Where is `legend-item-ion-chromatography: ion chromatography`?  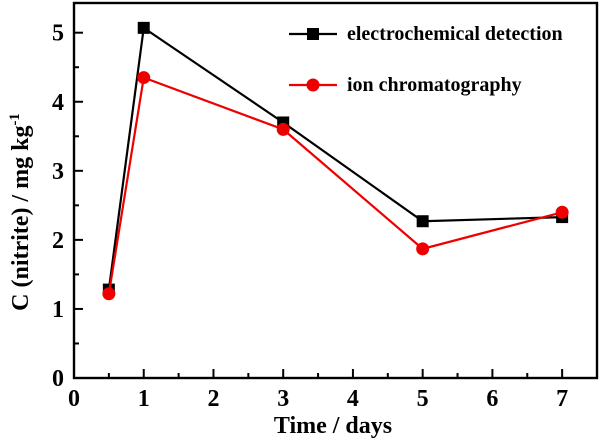 legend-item-ion-chromatography: ion chromatography is located at coordinates (426, 85).